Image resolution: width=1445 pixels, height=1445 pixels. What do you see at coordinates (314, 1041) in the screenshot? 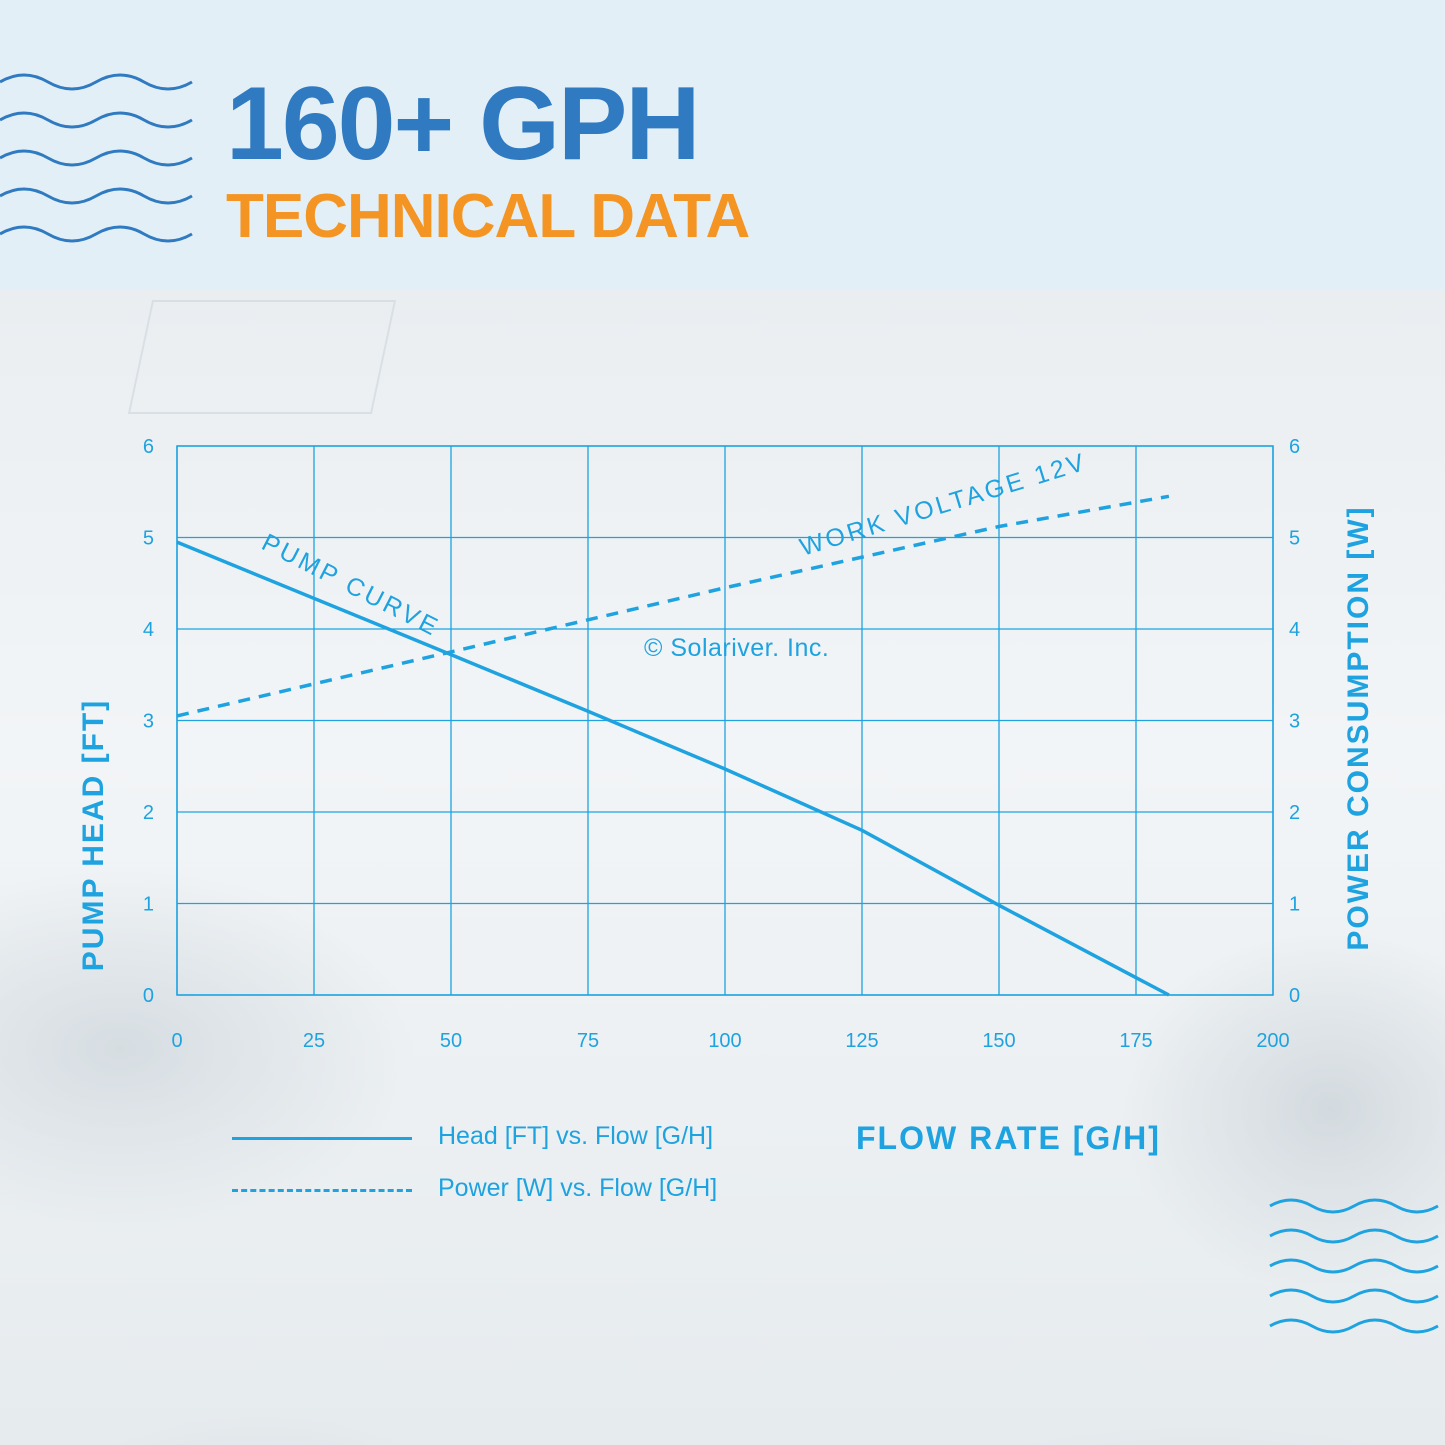
I see `x-tick-label: 25` at bounding box center [314, 1041].